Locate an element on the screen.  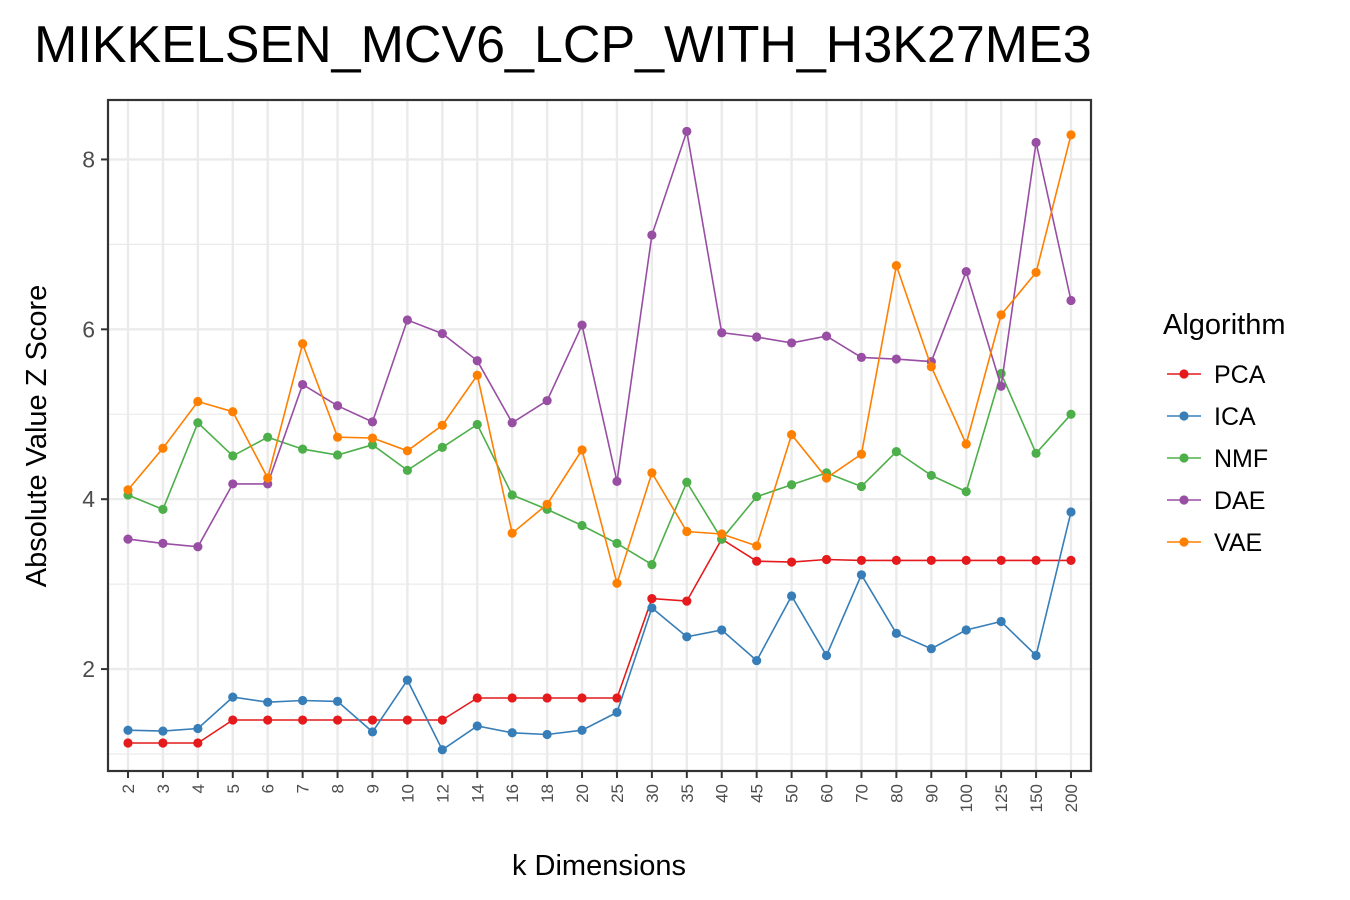
x-tick-label: 16 is located at coordinates (512, 793).